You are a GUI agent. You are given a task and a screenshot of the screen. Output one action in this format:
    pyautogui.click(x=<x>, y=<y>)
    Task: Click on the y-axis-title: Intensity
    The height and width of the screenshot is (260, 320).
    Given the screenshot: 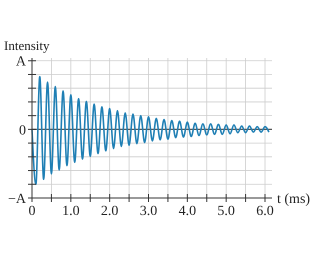 What is the action you would take?
    pyautogui.click(x=27, y=45)
    